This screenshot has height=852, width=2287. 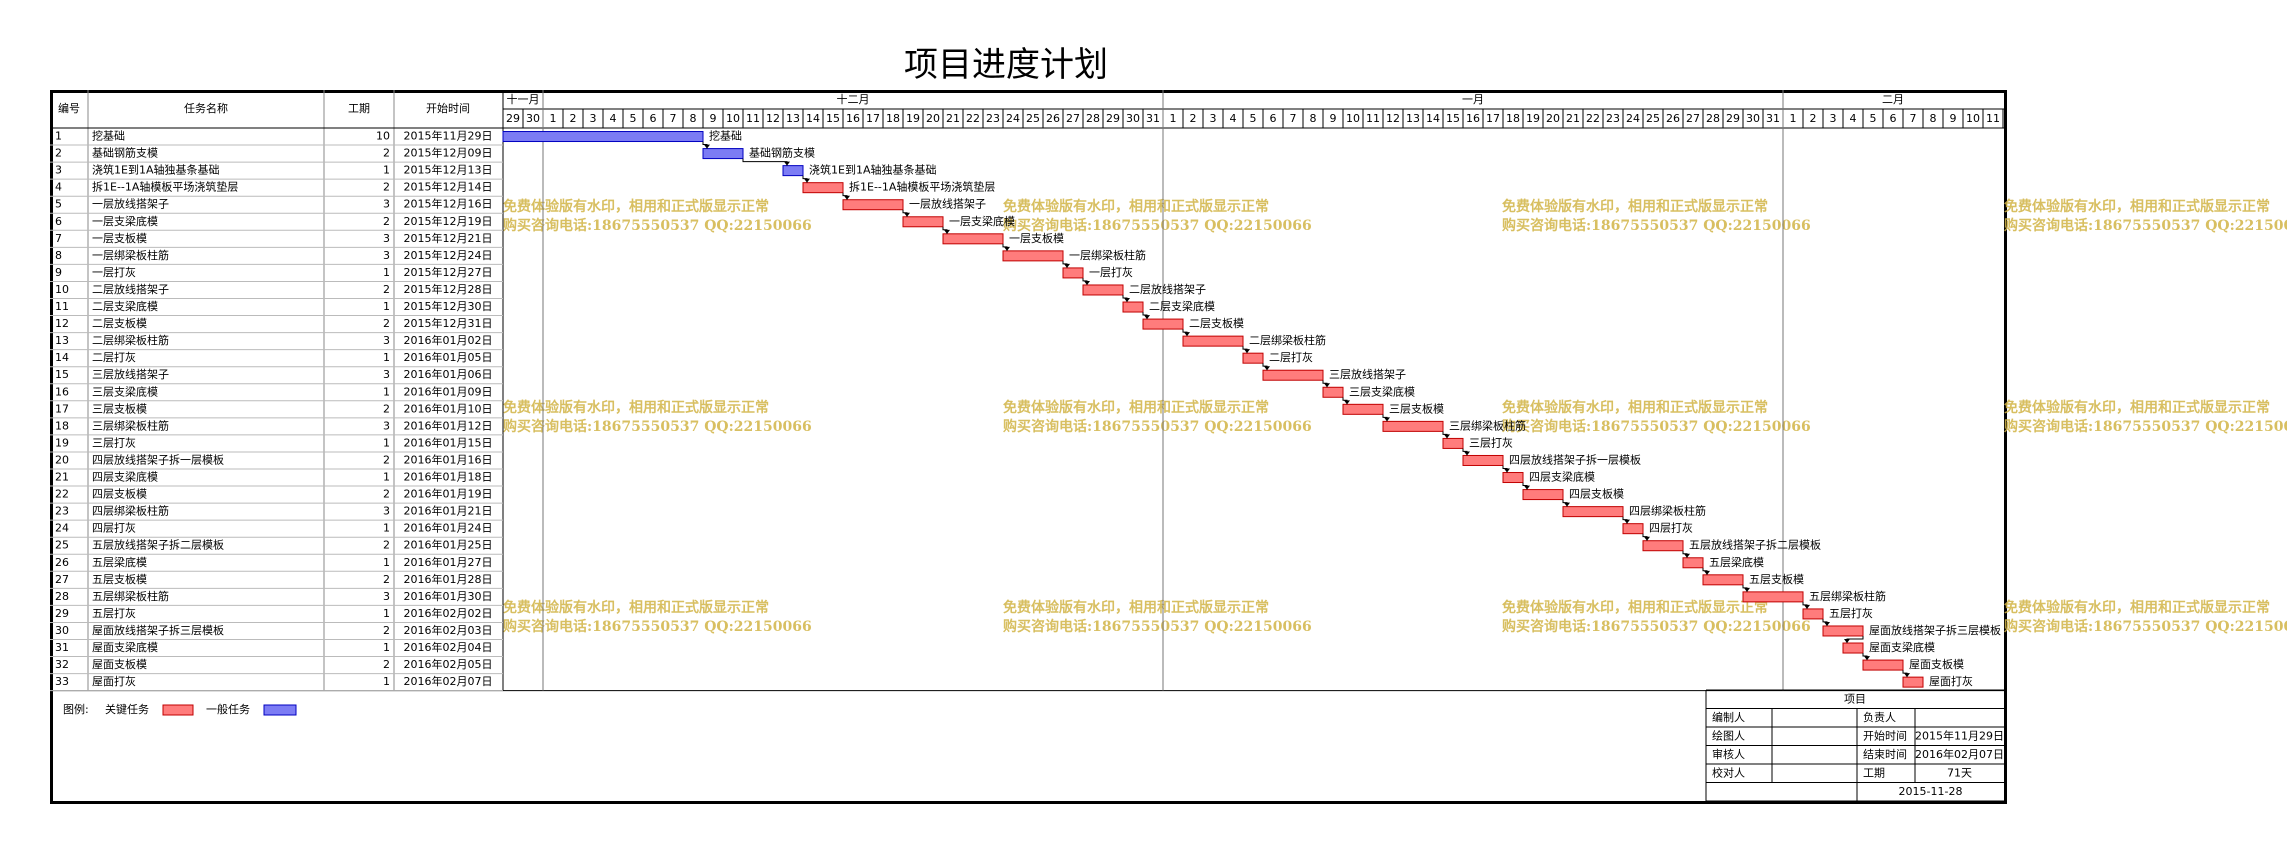 I want to click on bar-label: 一层绑梁板柱筋, so click(x=1107, y=255).